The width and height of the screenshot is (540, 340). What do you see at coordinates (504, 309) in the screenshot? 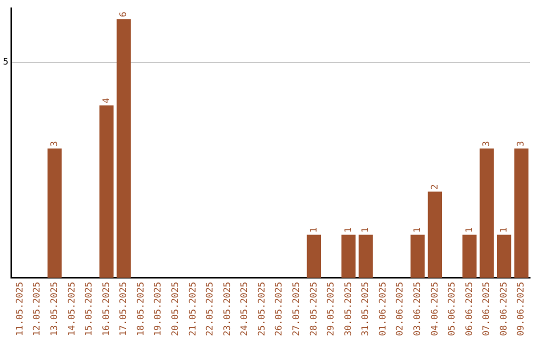
I see `x-tick-label: 08.06.2025` at bounding box center [504, 309].